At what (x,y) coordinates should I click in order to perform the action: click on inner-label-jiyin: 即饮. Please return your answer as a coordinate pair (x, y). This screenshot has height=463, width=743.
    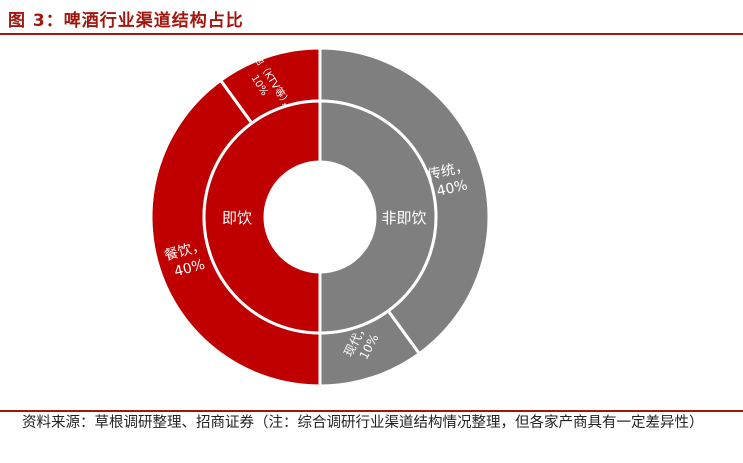
    Looking at the image, I should click on (237, 218).